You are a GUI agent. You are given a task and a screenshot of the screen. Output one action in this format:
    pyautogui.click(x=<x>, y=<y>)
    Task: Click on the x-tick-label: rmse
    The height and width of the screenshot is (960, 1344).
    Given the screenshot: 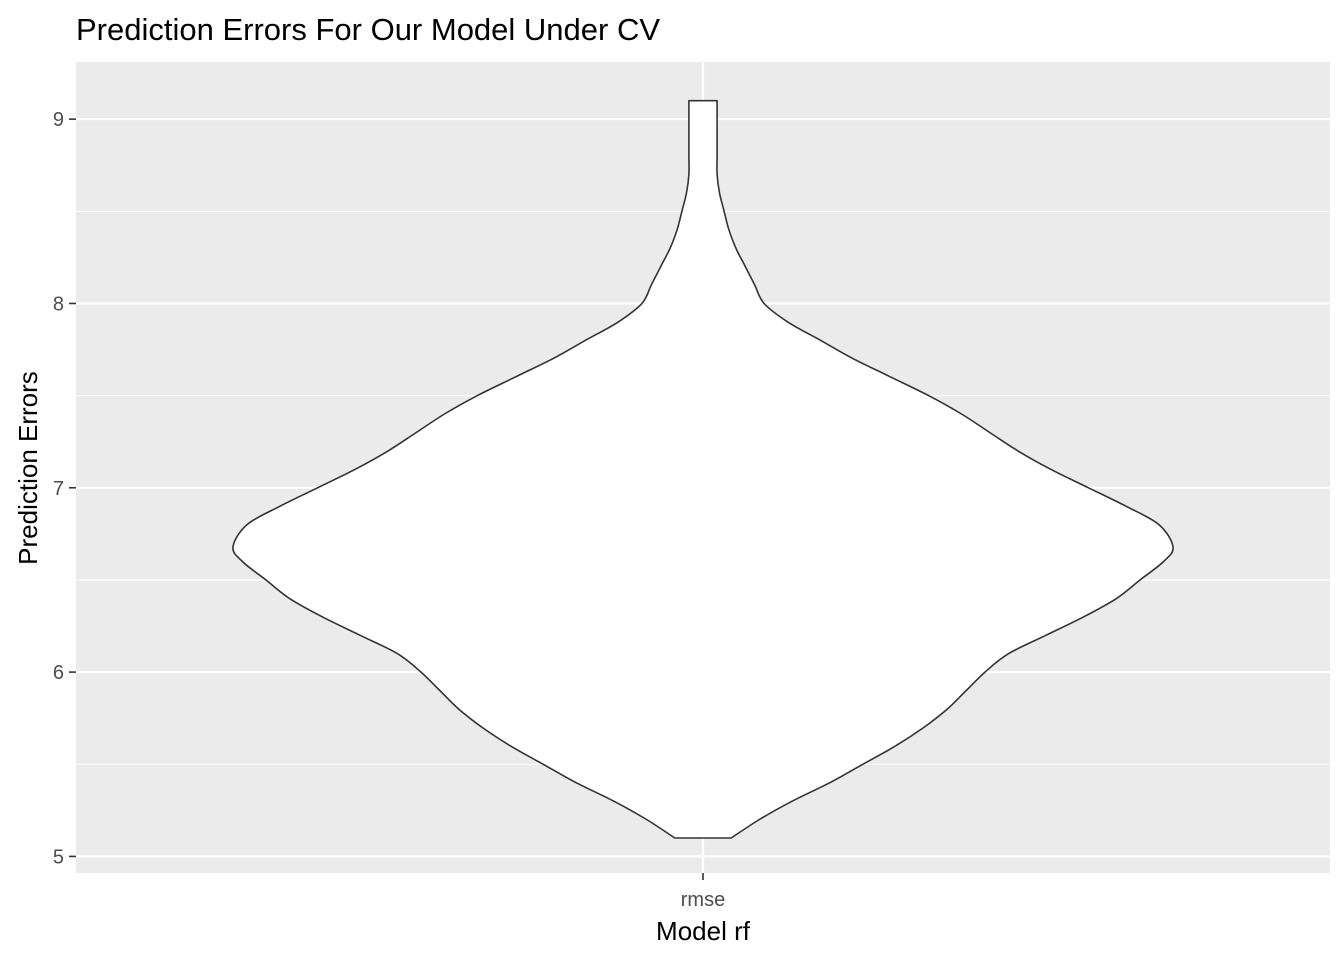 What is the action you would take?
    pyautogui.click(x=703, y=900)
    